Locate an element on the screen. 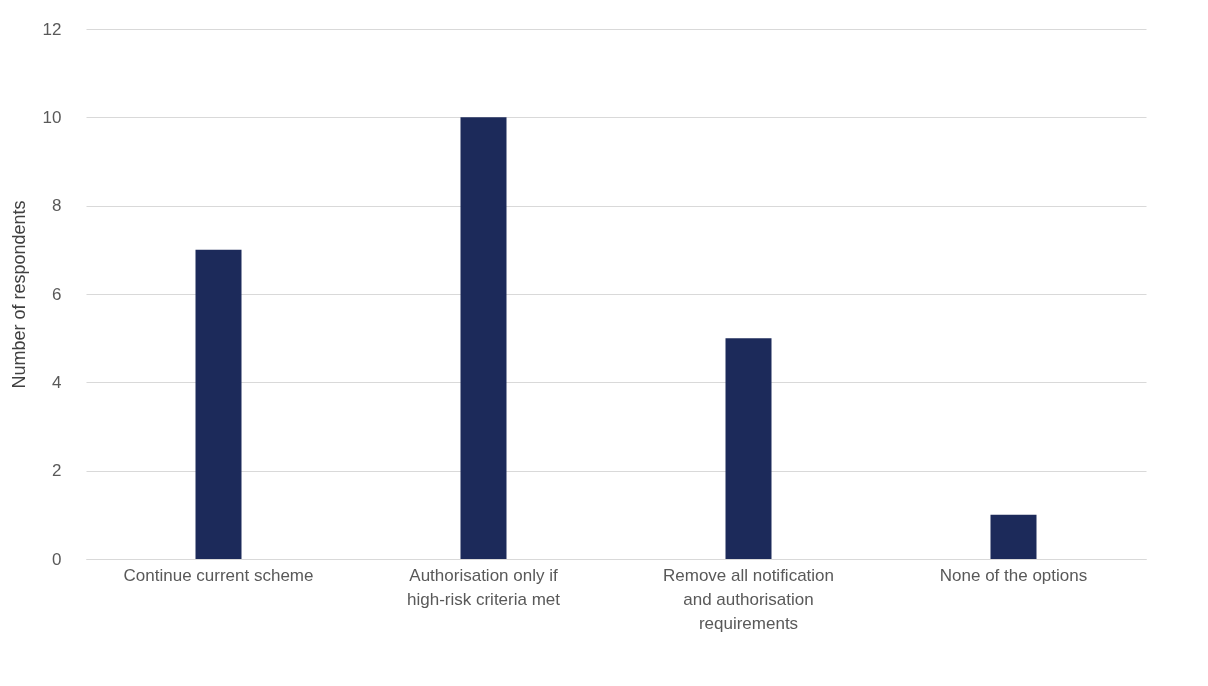  y-tick-label: 4 is located at coordinates (57, 382).